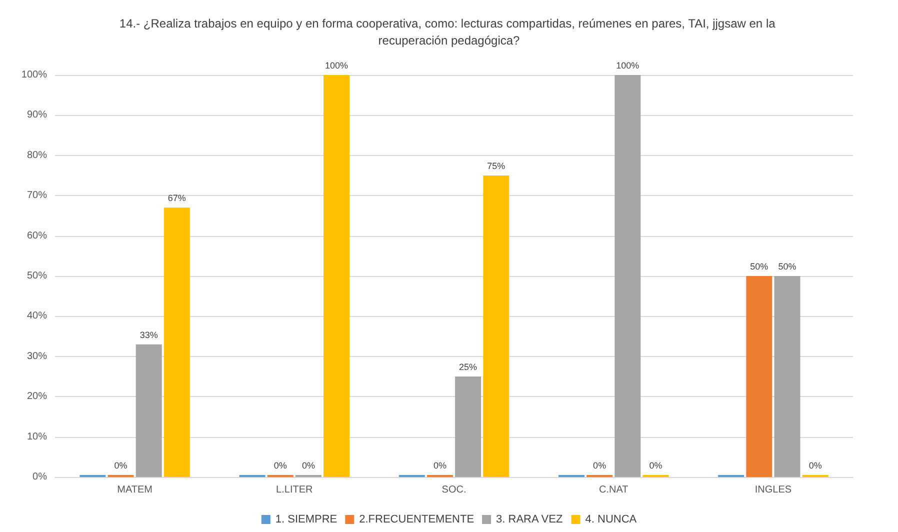  I want to click on x-tick-label: MATEM, so click(134, 490).